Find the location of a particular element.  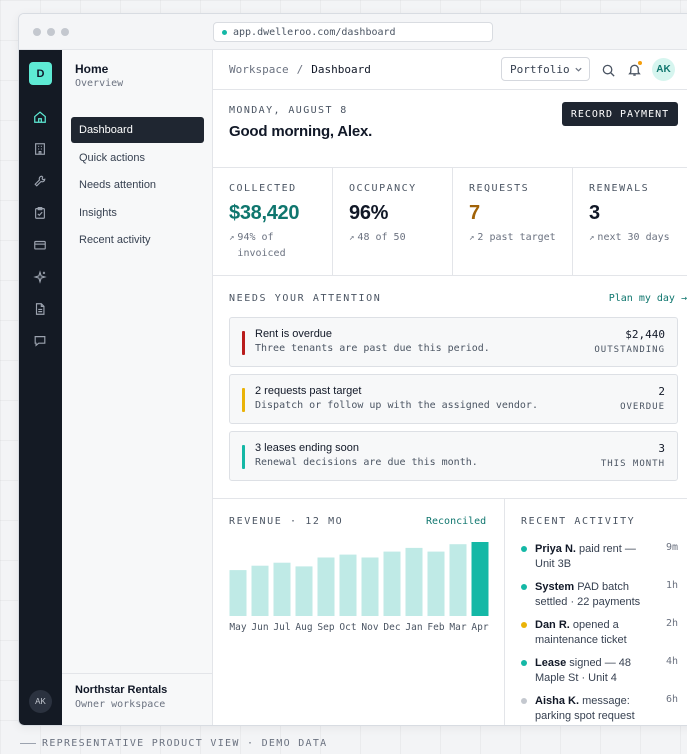

revenue-bar-jul is located at coordinates (282, 589).